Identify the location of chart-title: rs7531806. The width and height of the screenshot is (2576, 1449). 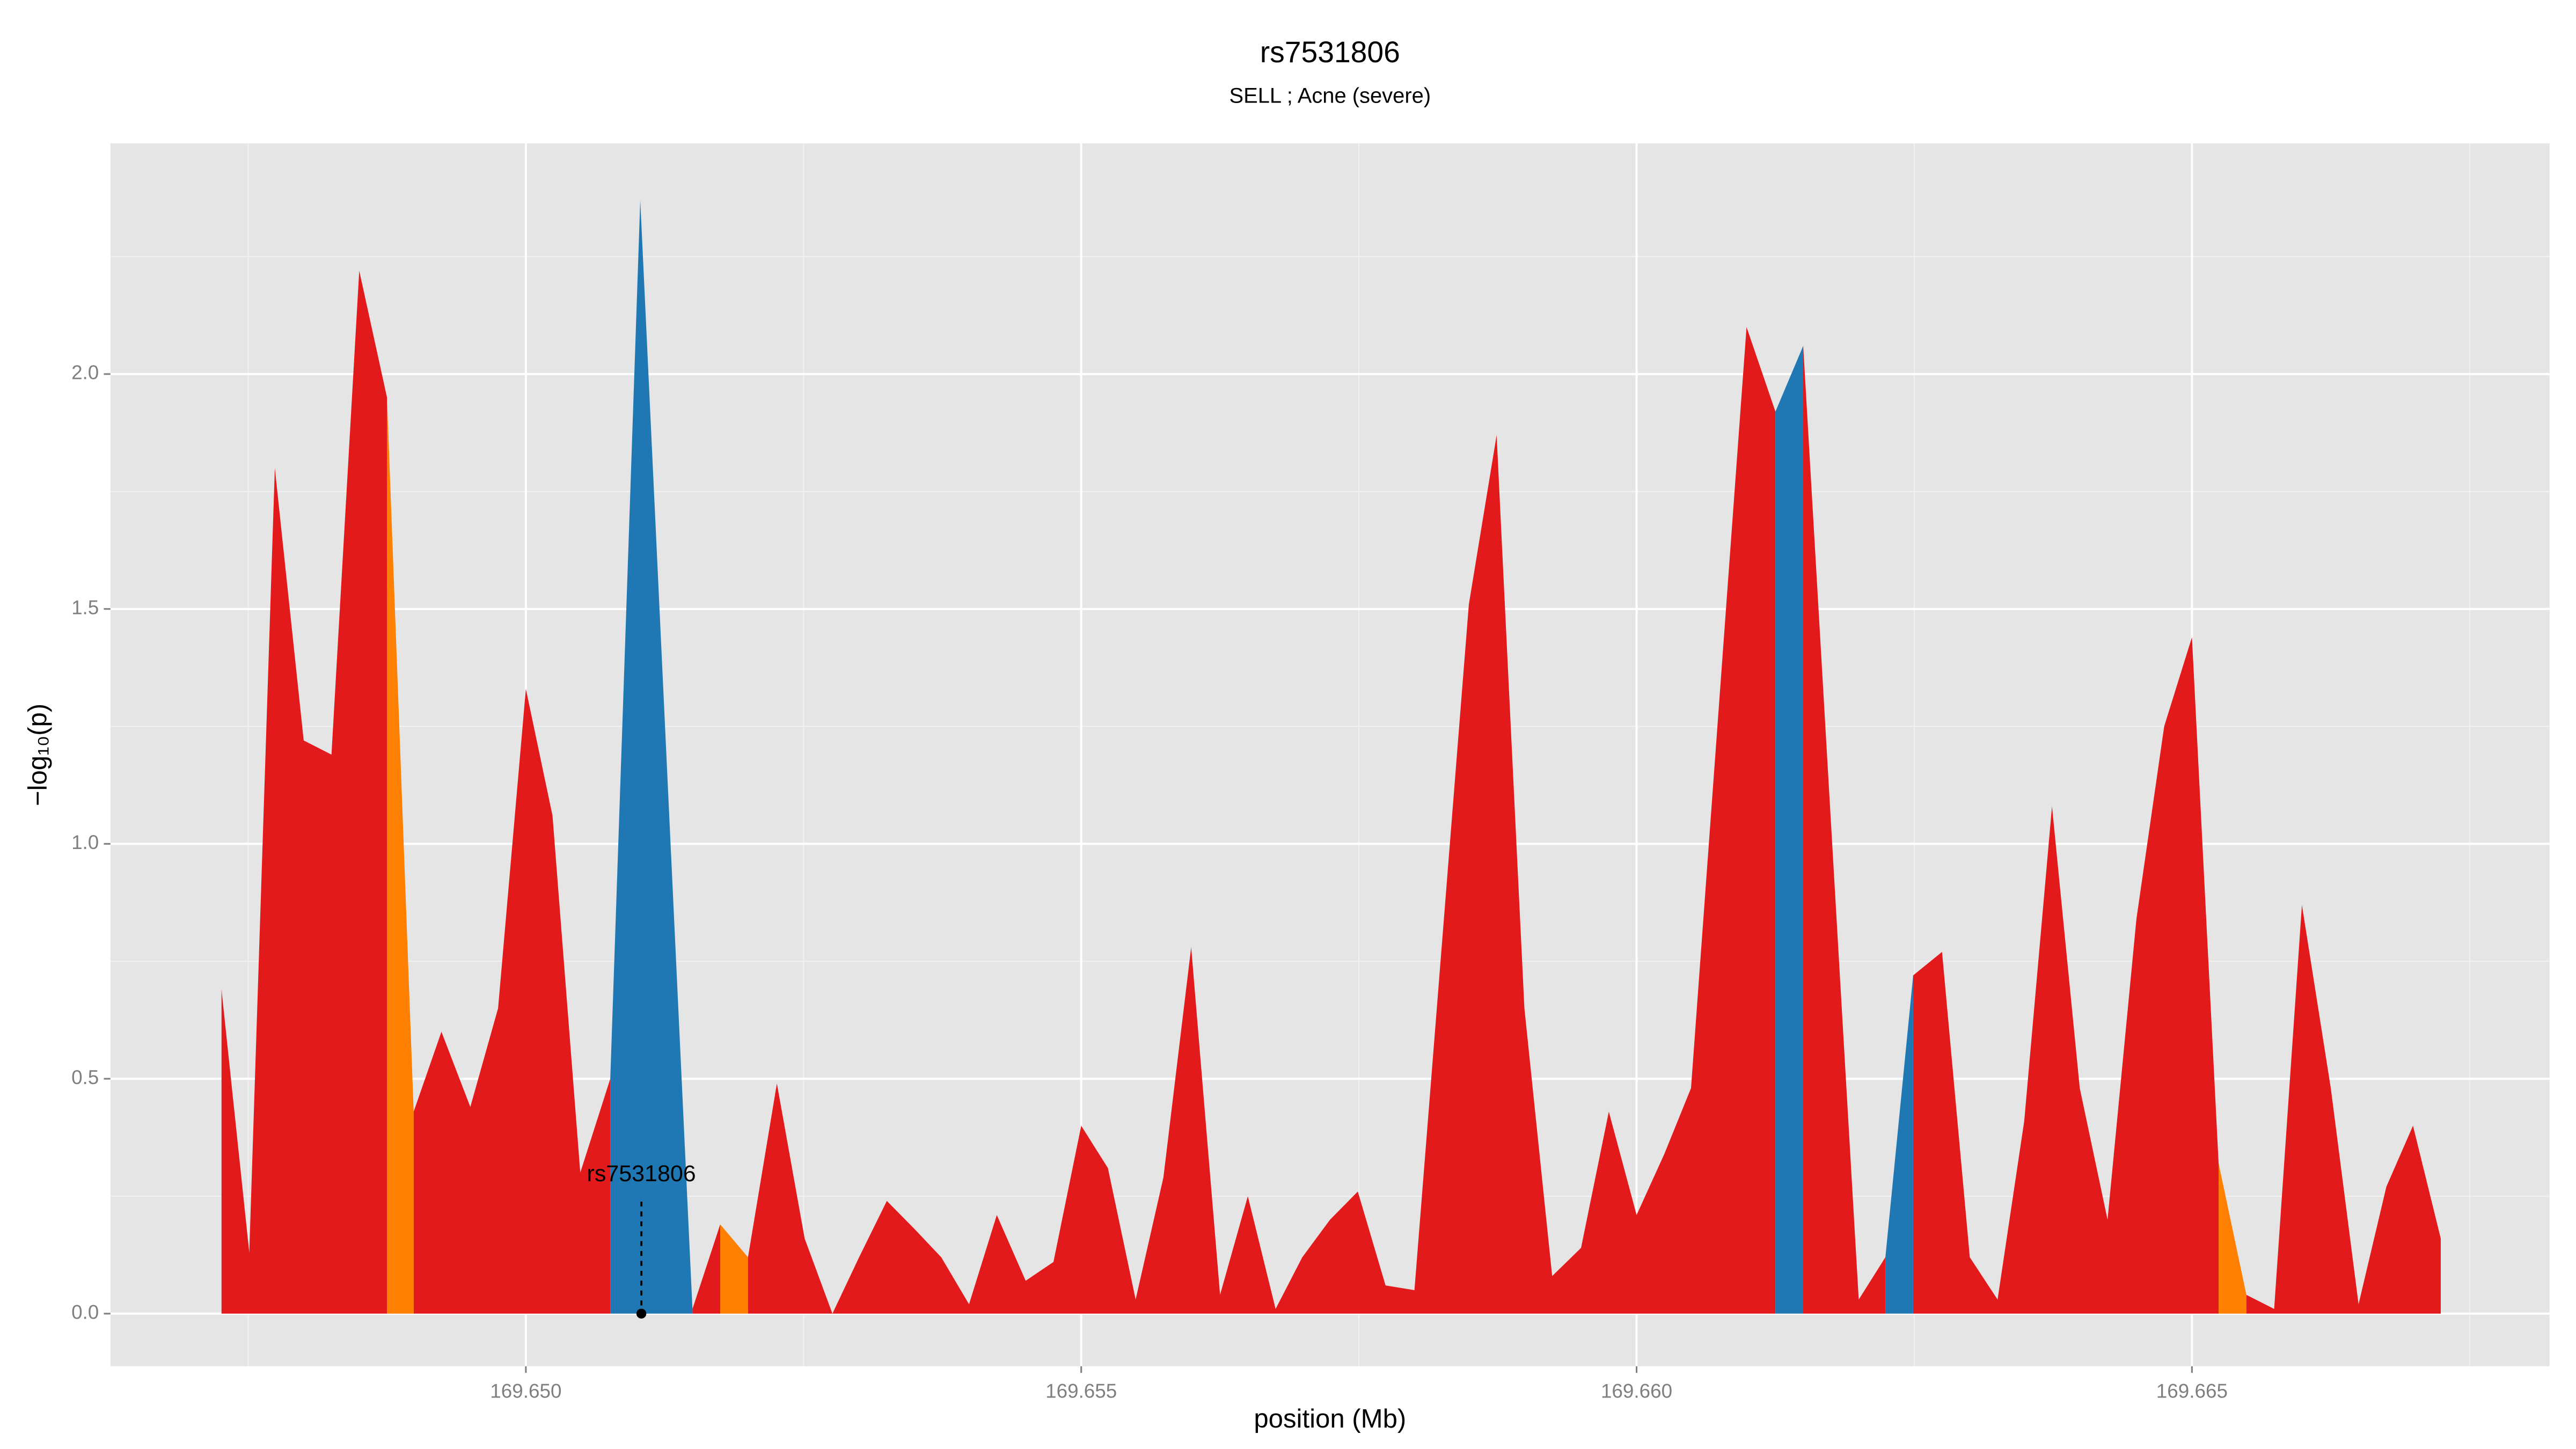
(1330, 52).